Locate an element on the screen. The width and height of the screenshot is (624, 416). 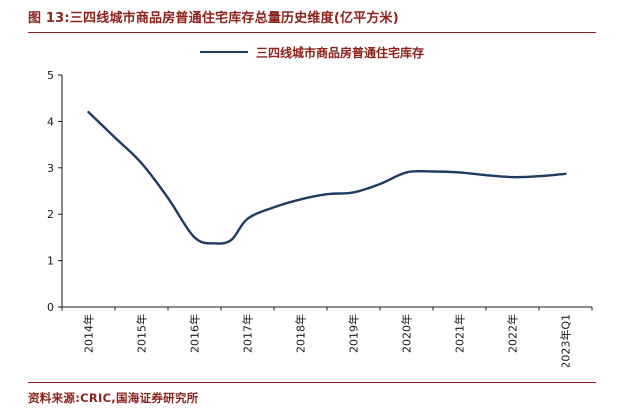
legend-label: 三四线城市商品房普通住宅库存 is located at coordinates (339, 52).